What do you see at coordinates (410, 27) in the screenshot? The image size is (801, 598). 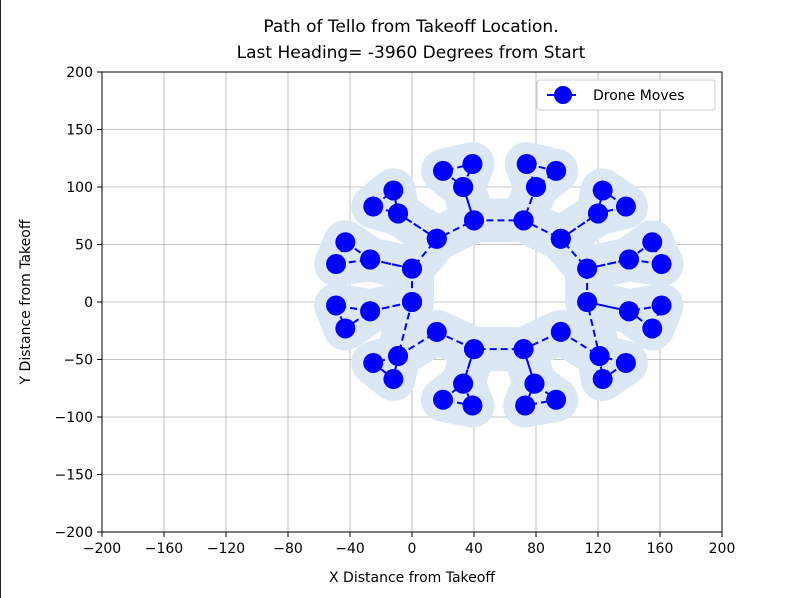 I see `chart-title-line-1: Path of Tello from Takeoff Location.` at bounding box center [410, 27].